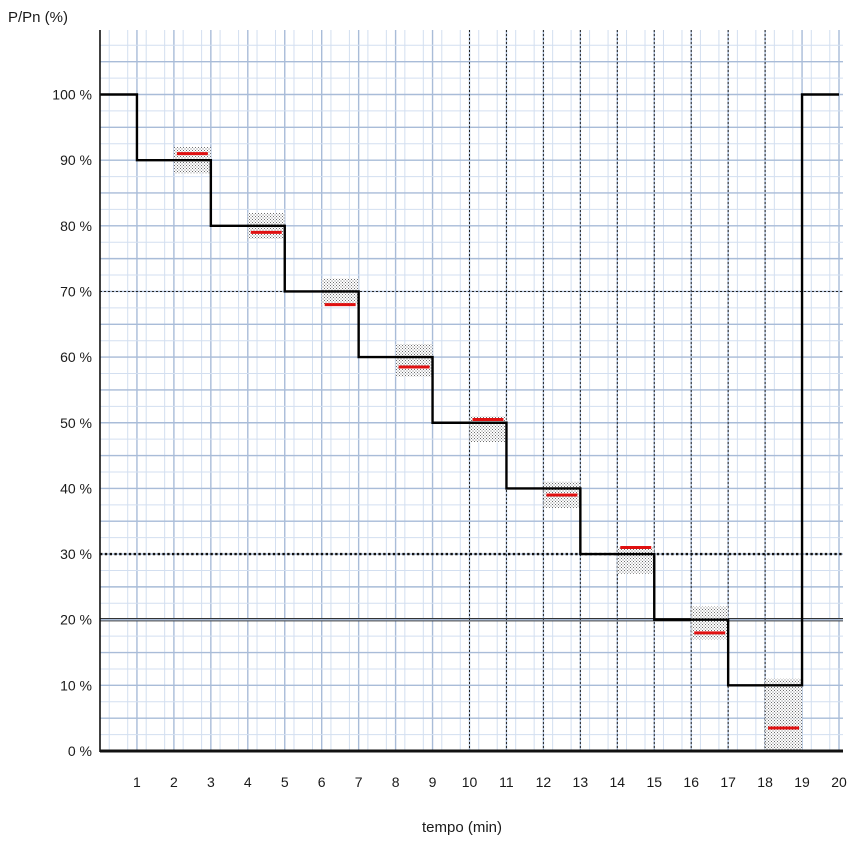  Describe the element at coordinates (544, 782) in the screenshot. I see `x-tick-label: 12` at that location.